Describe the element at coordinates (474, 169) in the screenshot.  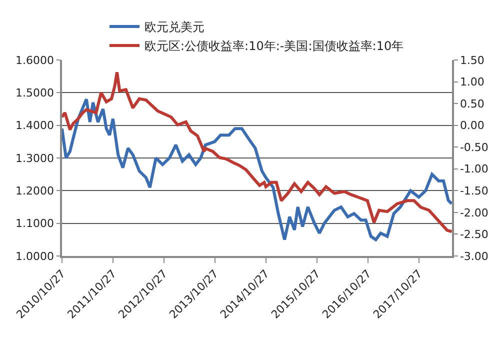
I see `y2-tick-label: -1.00` at that location.